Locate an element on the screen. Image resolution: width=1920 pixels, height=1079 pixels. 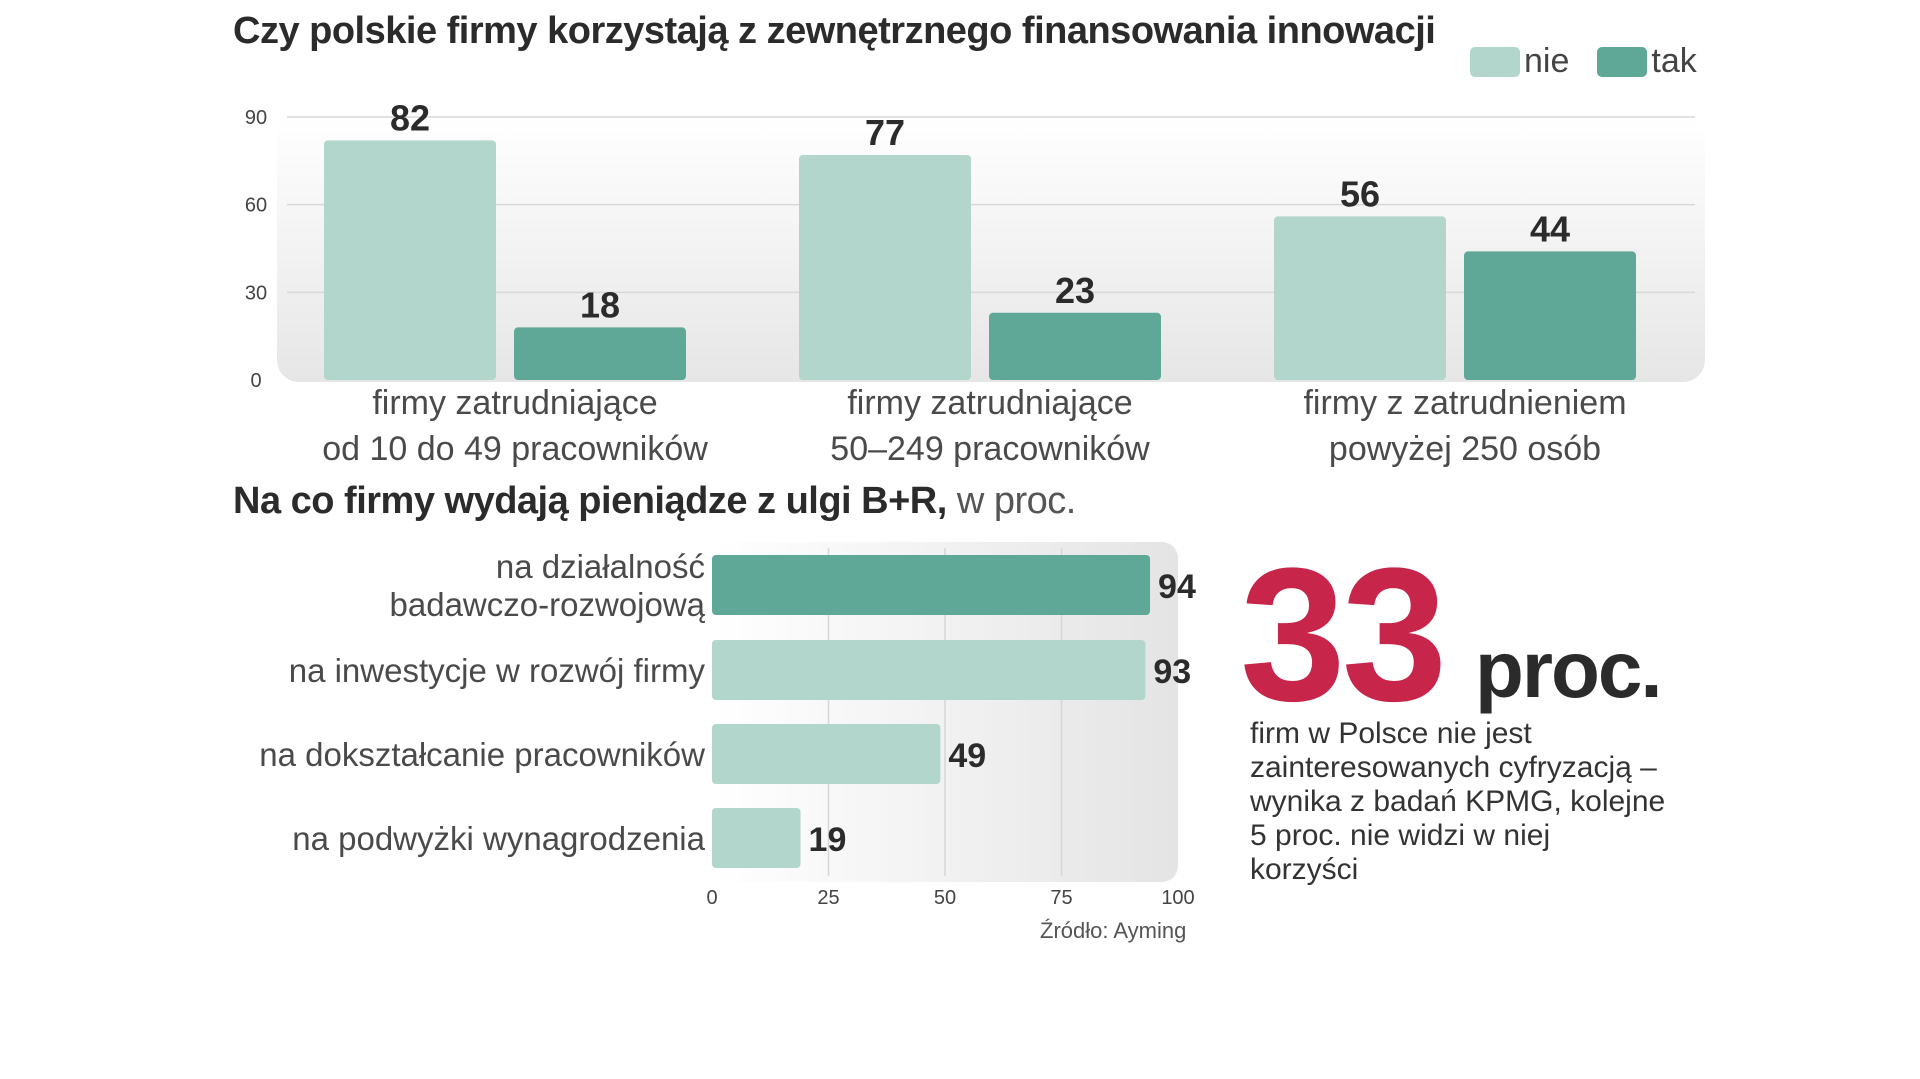
chart2-xtick-label: 75 is located at coordinates (1061, 898).